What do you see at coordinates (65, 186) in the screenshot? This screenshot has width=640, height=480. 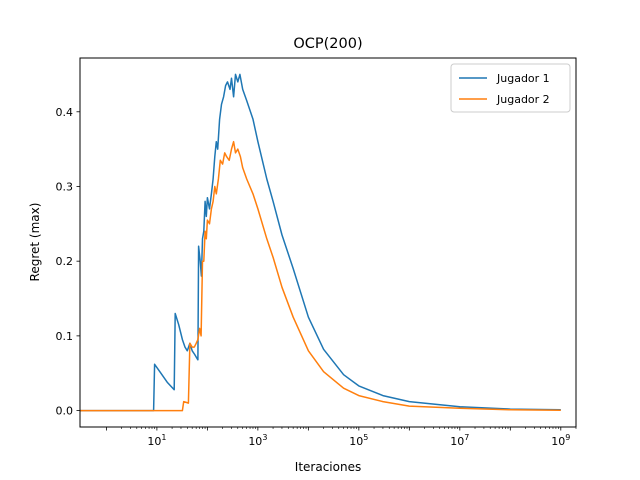 I see `y-tick-label: 0.3` at bounding box center [65, 186].